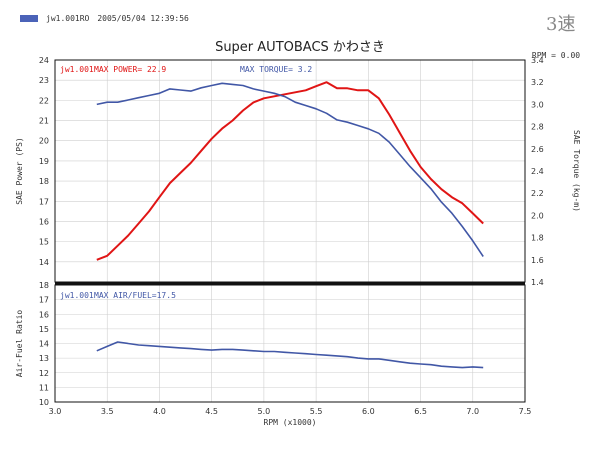 This screenshot has height=450, width=600. What do you see at coordinates (44, 221) in the screenshot?
I see `y-tick-label: 16` at bounding box center [44, 221].